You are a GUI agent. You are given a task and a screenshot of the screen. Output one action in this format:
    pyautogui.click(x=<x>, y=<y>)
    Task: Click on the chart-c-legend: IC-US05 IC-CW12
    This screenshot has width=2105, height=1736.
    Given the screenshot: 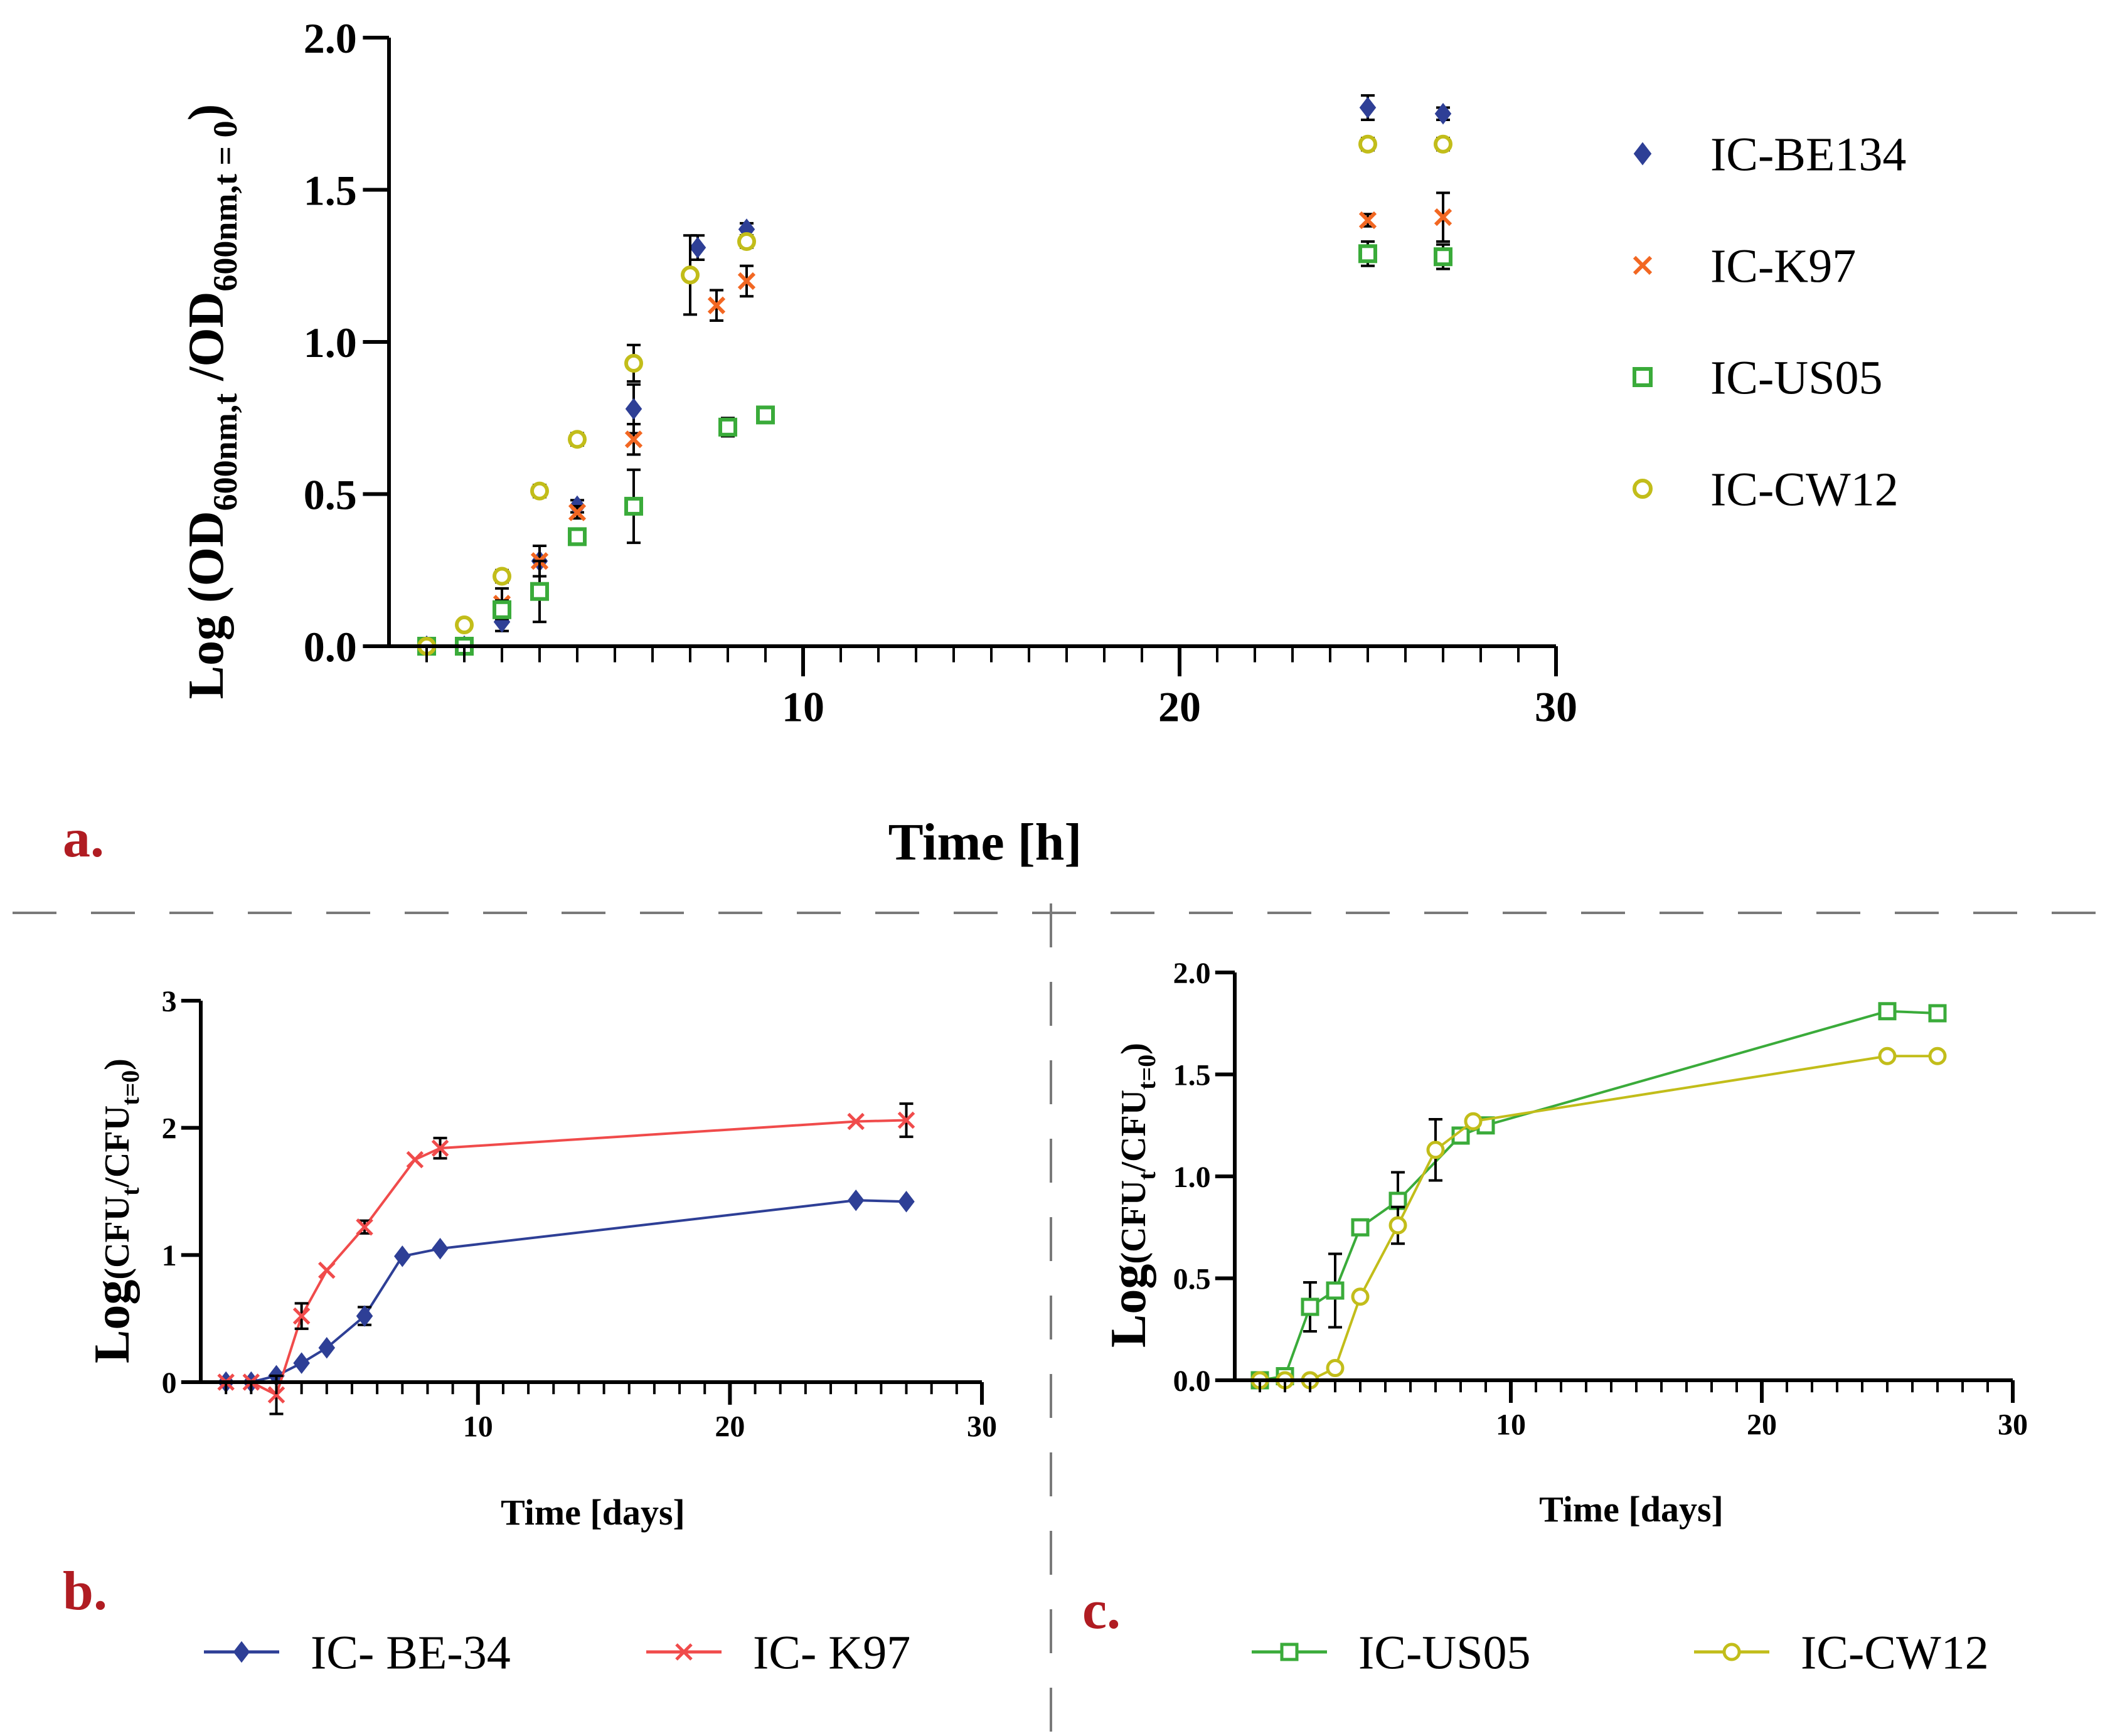 What is the action you would take?
    pyautogui.click(x=1620, y=1653)
    